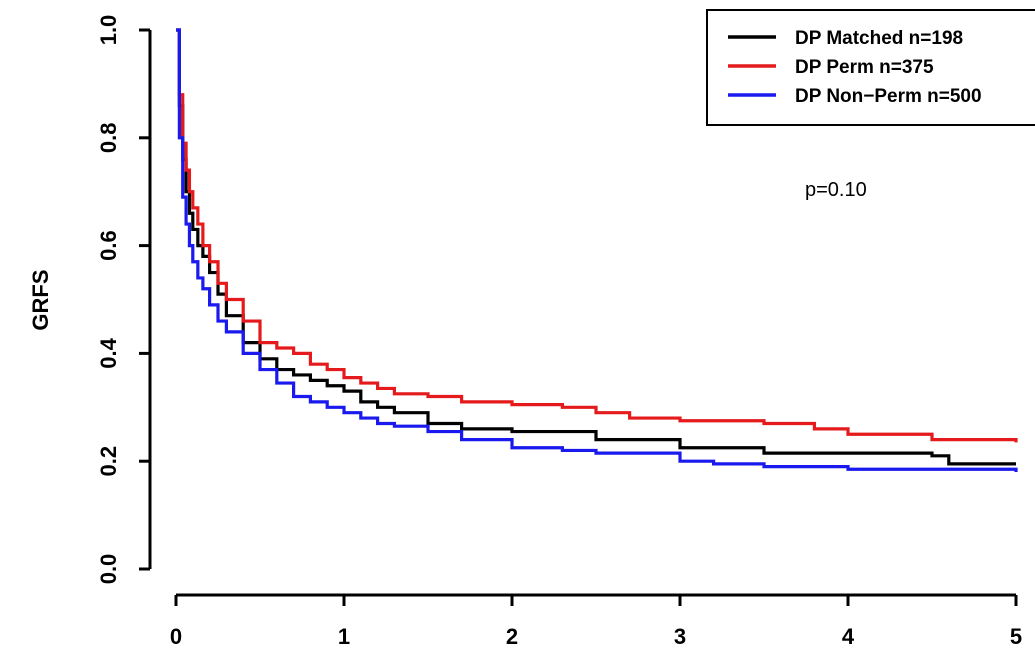 The width and height of the screenshot is (1035, 654). Describe the element at coordinates (879, 38) in the screenshot. I see `legend-label: DP Matched n=198` at that location.